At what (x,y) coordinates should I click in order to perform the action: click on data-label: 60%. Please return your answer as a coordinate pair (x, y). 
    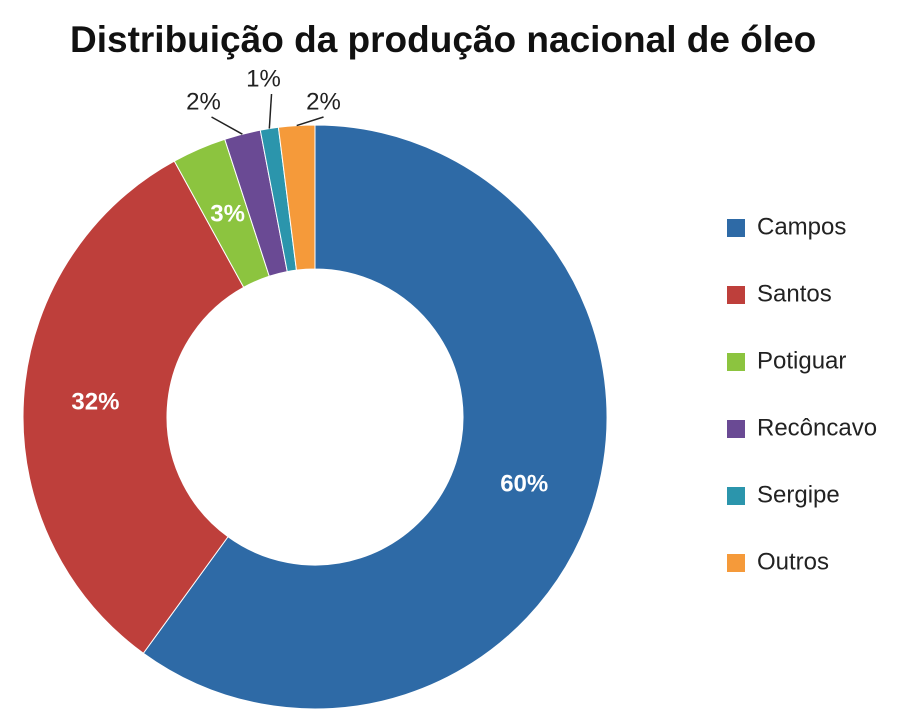
    Looking at the image, I should click on (524, 483).